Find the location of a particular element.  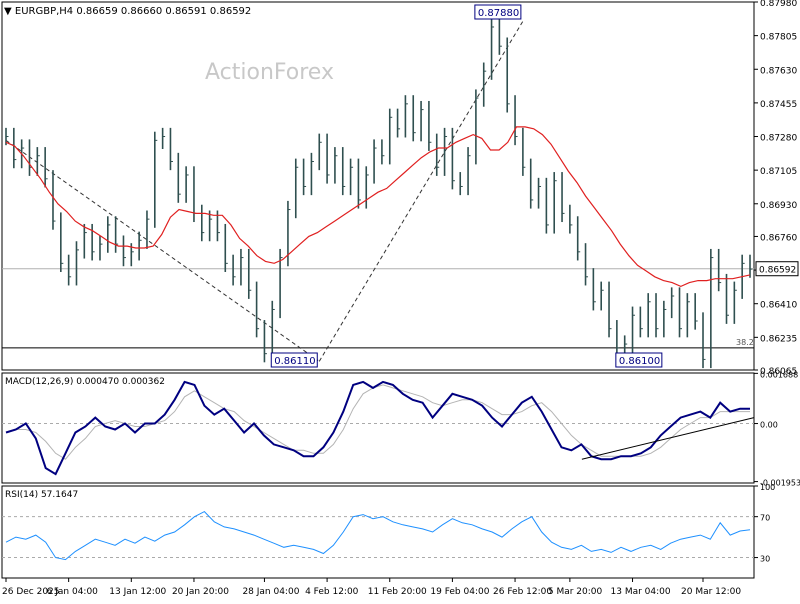

macd-y-tick-label: -0.001953 is located at coordinates (780, 483).